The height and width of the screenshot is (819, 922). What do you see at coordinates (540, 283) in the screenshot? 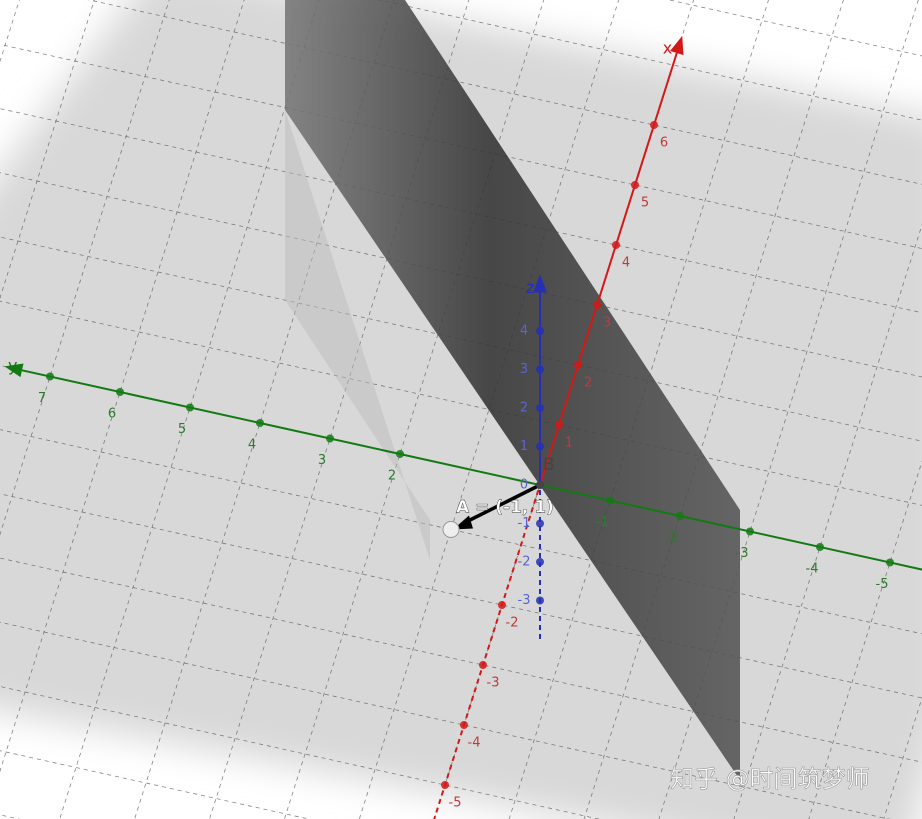
I see `z-axis-arrow` at bounding box center [540, 283].